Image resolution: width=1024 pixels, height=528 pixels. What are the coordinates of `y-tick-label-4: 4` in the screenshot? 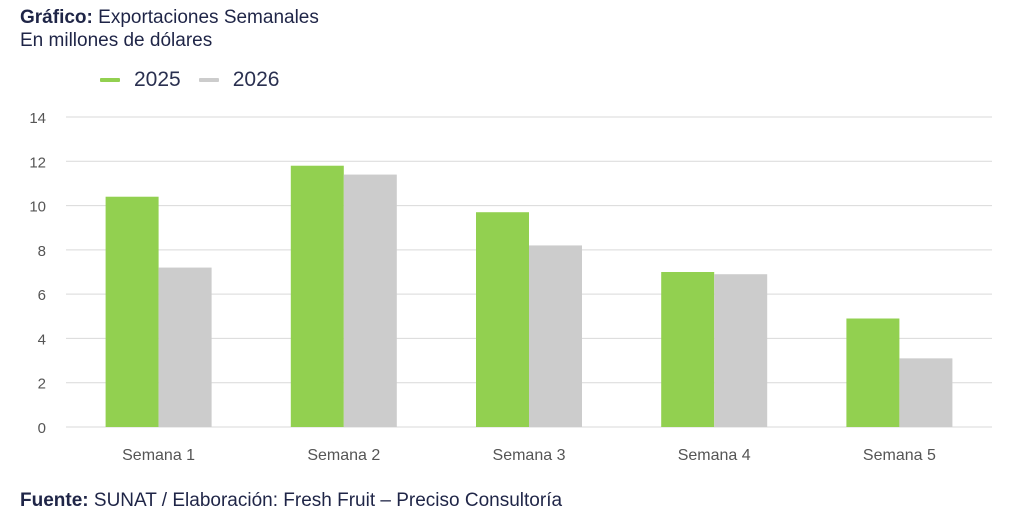 It's located at (42, 339).